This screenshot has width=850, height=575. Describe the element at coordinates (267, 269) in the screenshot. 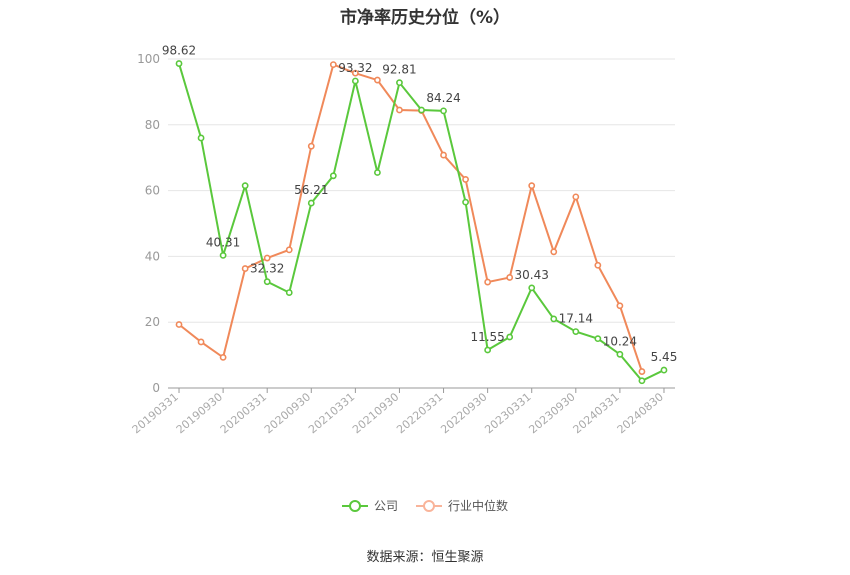

I see `data-label: 32.32` at that location.